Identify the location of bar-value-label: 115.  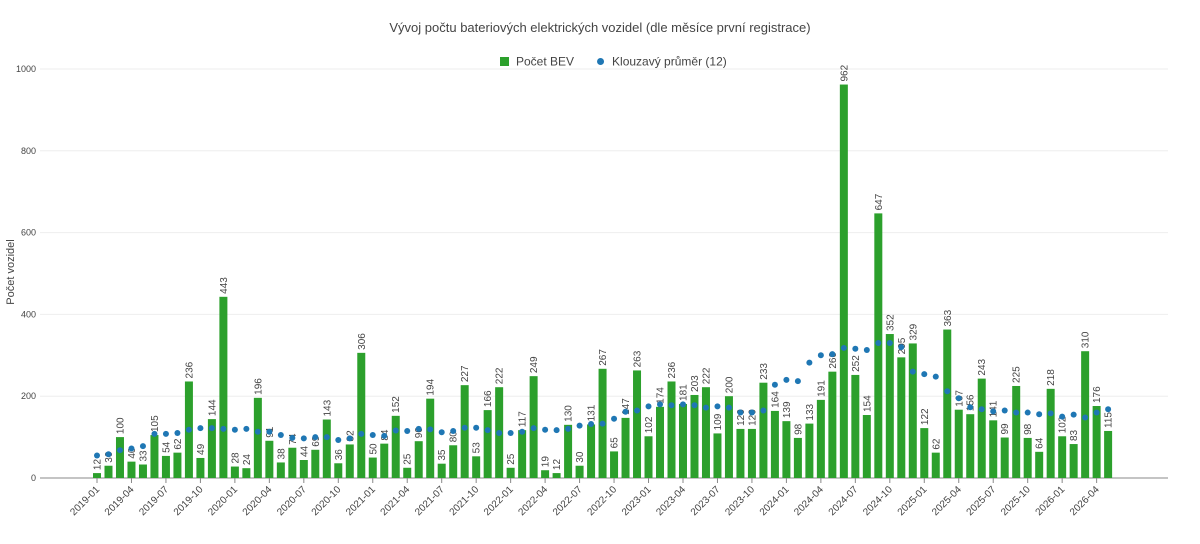
(1109, 420).